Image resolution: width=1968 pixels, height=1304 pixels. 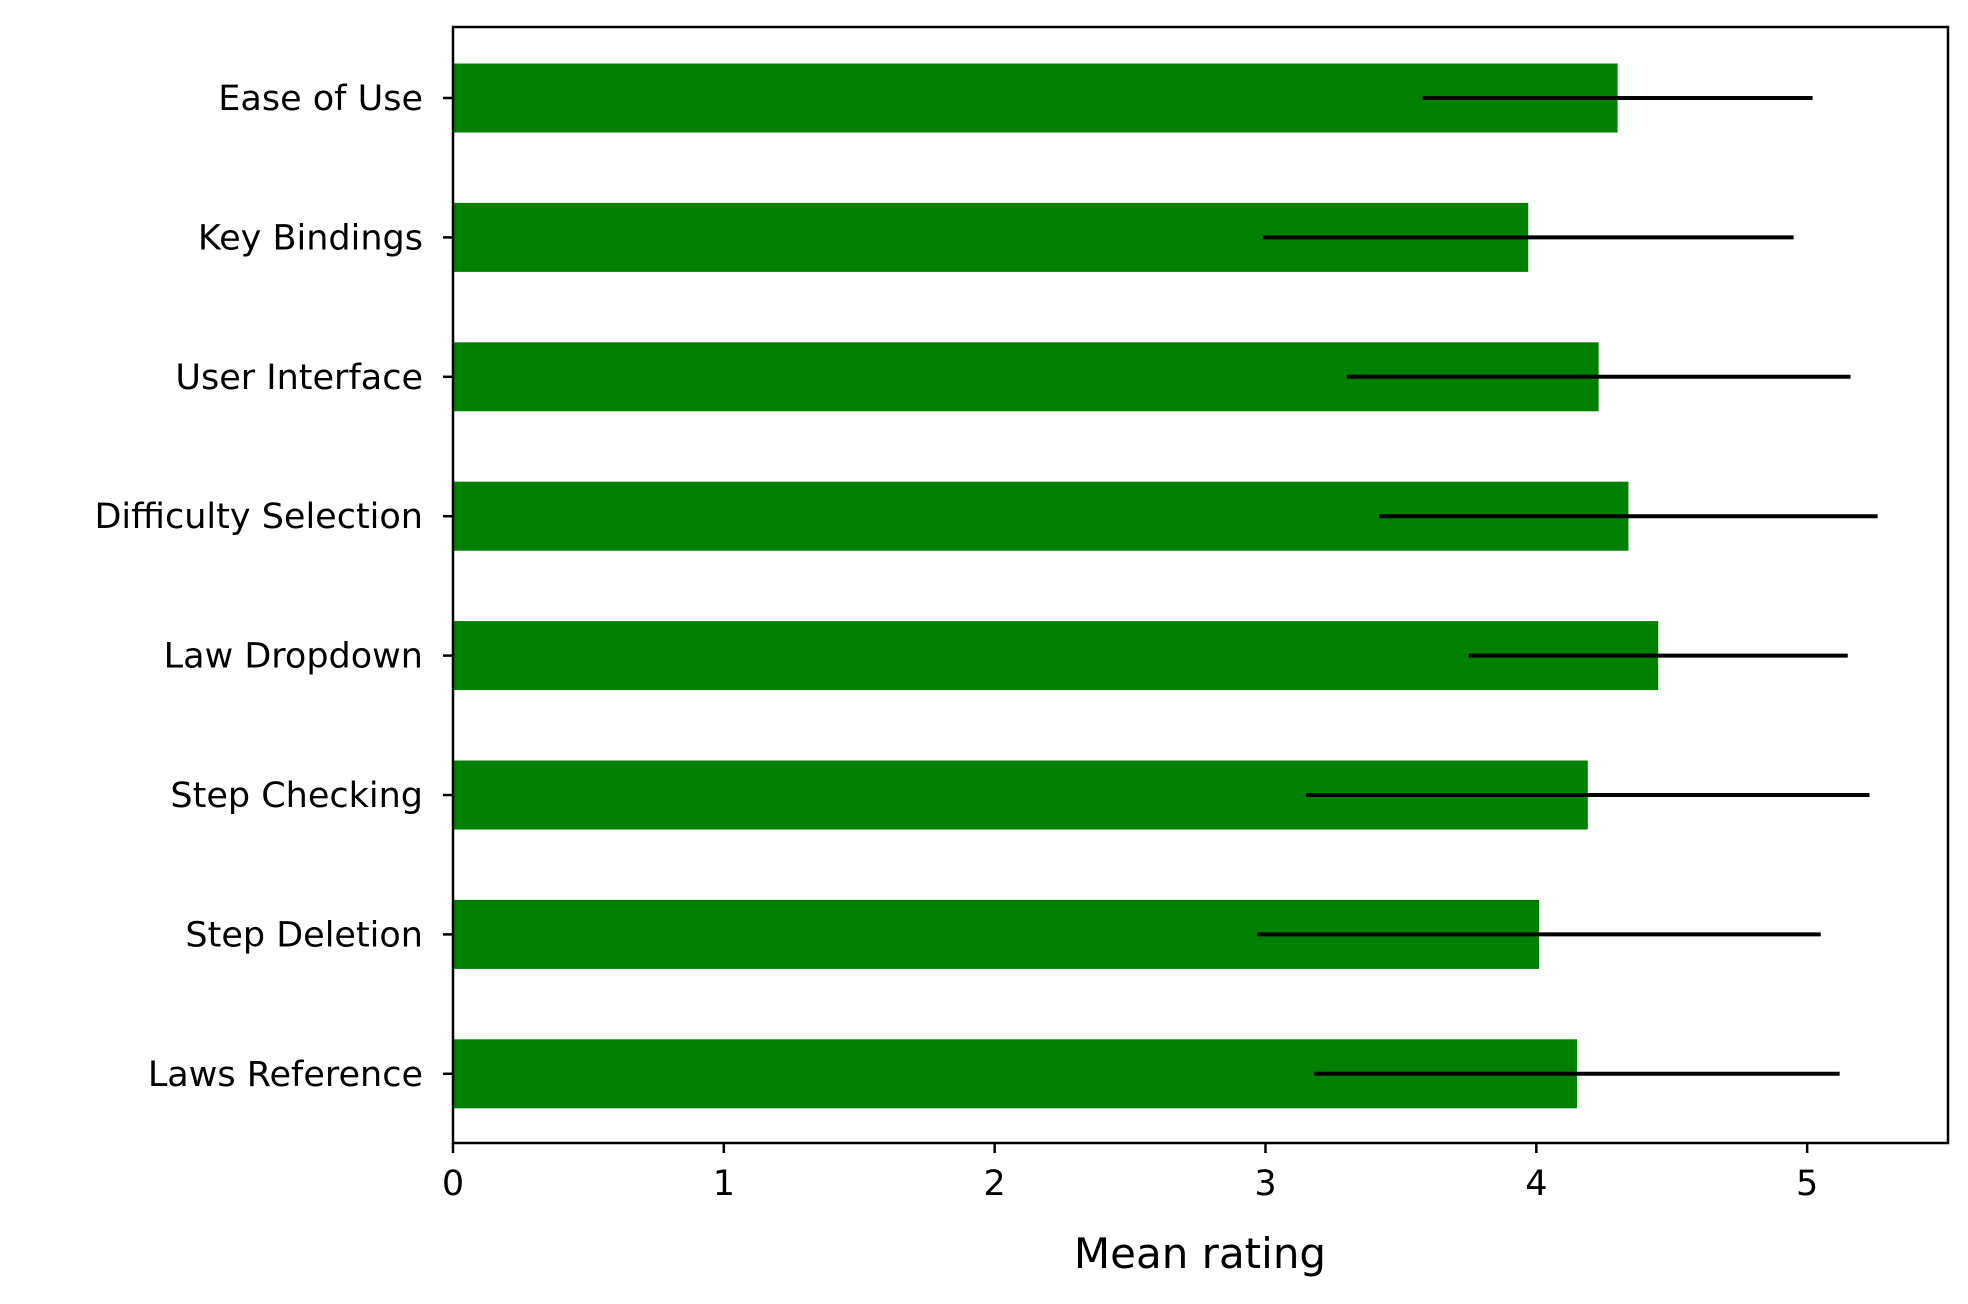 I want to click on x-tick-label: 0, so click(x=453, y=1184).